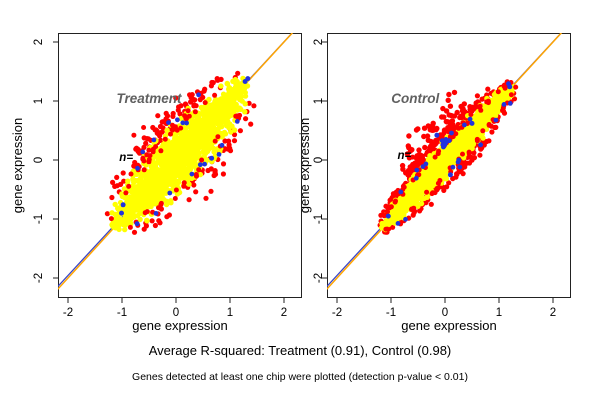 Image resolution: width=600 pixels, height=400 pixels. What do you see at coordinates (415, 98) in the screenshot?
I see `panel-title-label: Control` at bounding box center [415, 98].